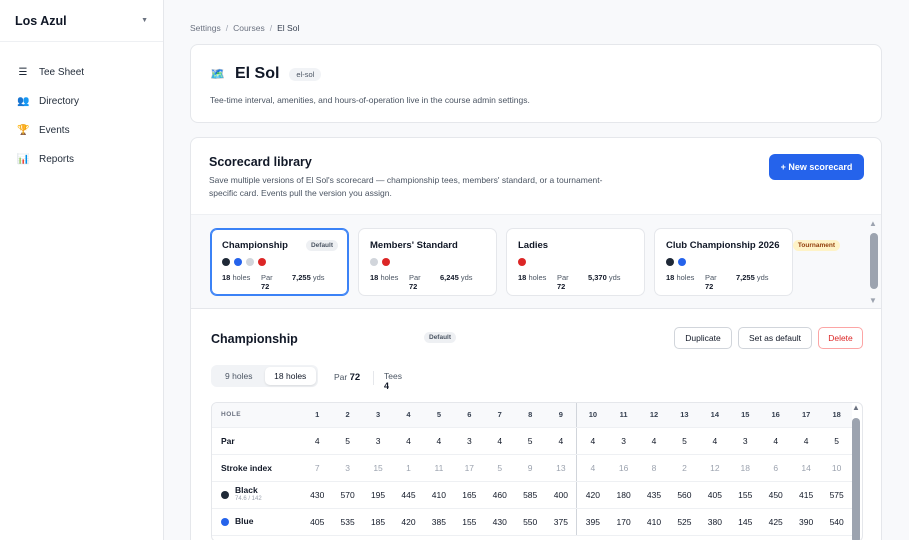  I want to click on yardage-cell: 575, so click(836, 495).